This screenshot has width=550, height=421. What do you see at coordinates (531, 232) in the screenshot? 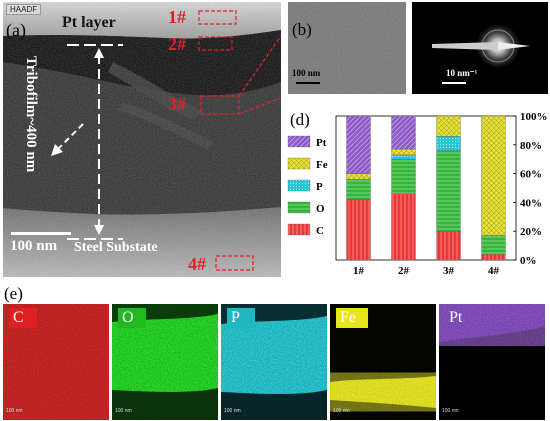
I see `y-tick-label: 20%` at bounding box center [531, 232].